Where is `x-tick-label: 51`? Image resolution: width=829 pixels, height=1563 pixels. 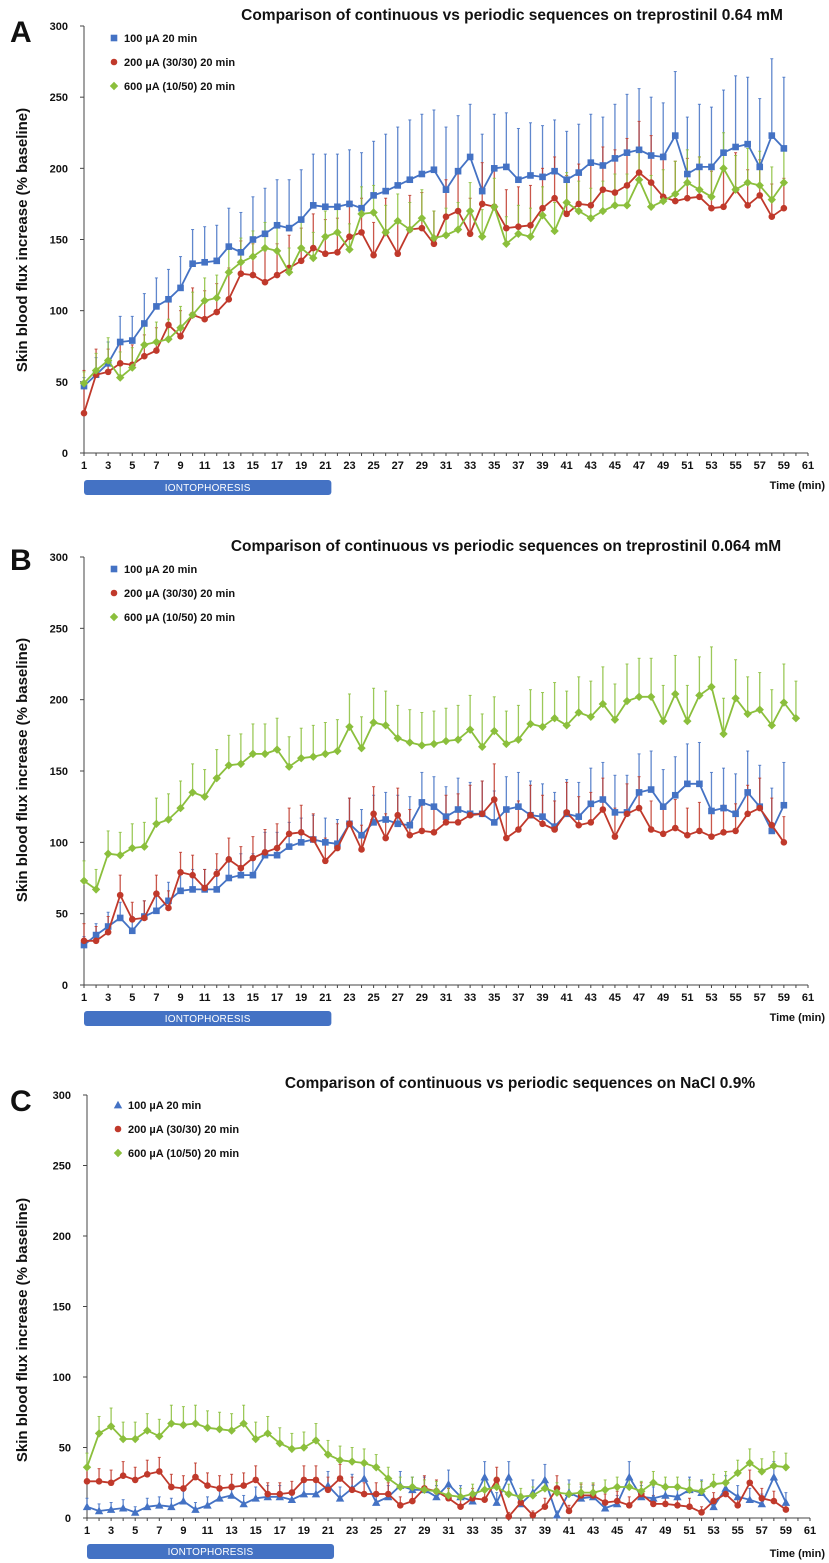 x-tick-label: 51 is located at coordinates (687, 466).